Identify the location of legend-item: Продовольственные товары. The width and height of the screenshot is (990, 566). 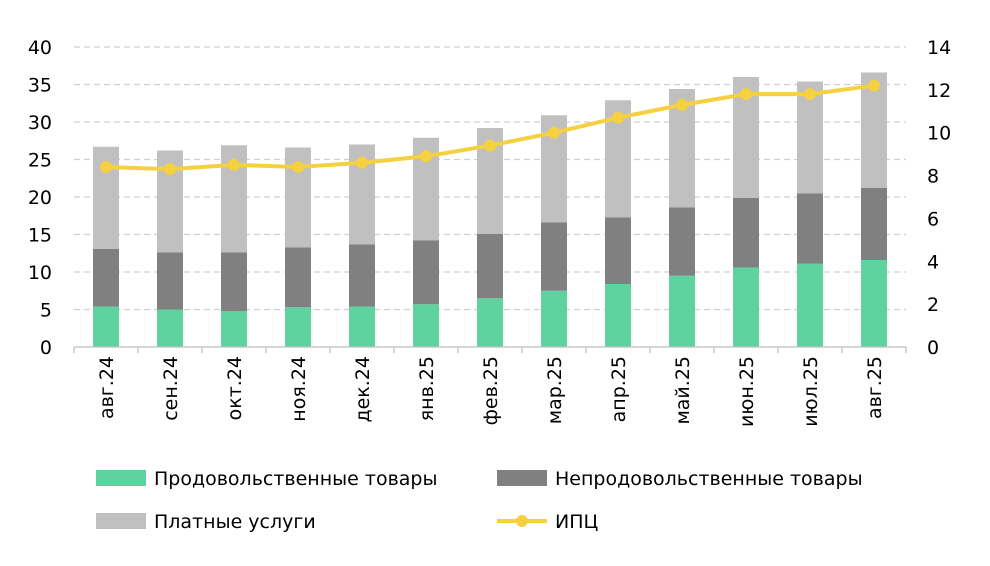
(266, 479).